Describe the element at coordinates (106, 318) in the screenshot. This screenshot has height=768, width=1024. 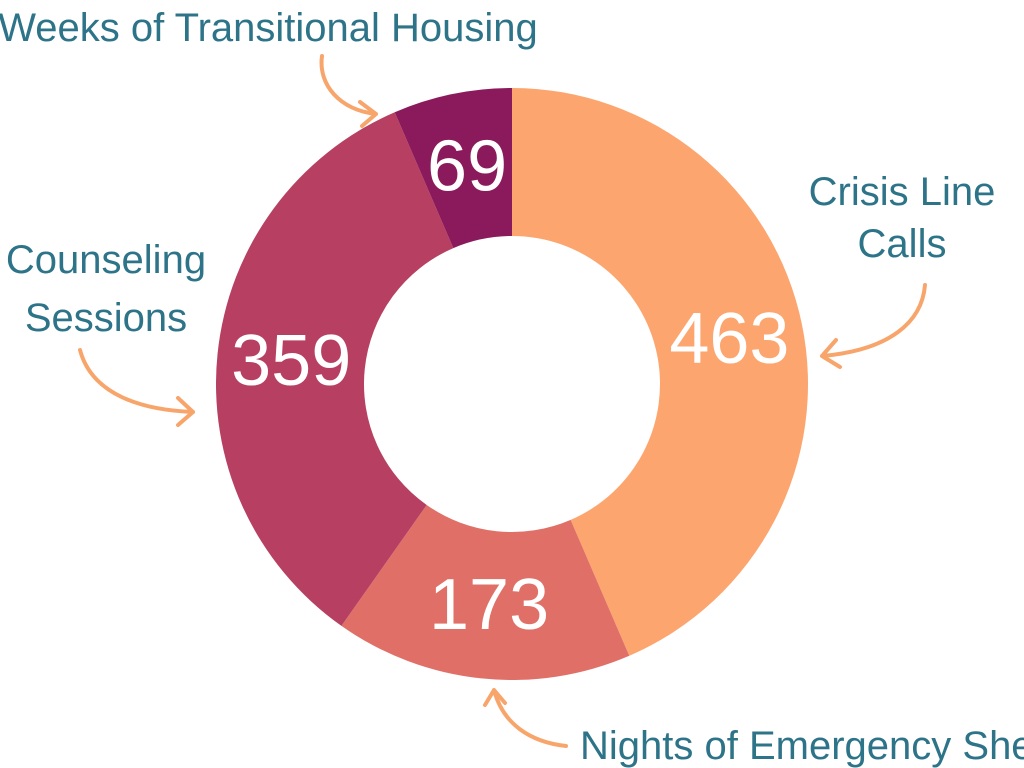
I see `category-label-line: Sessions` at that location.